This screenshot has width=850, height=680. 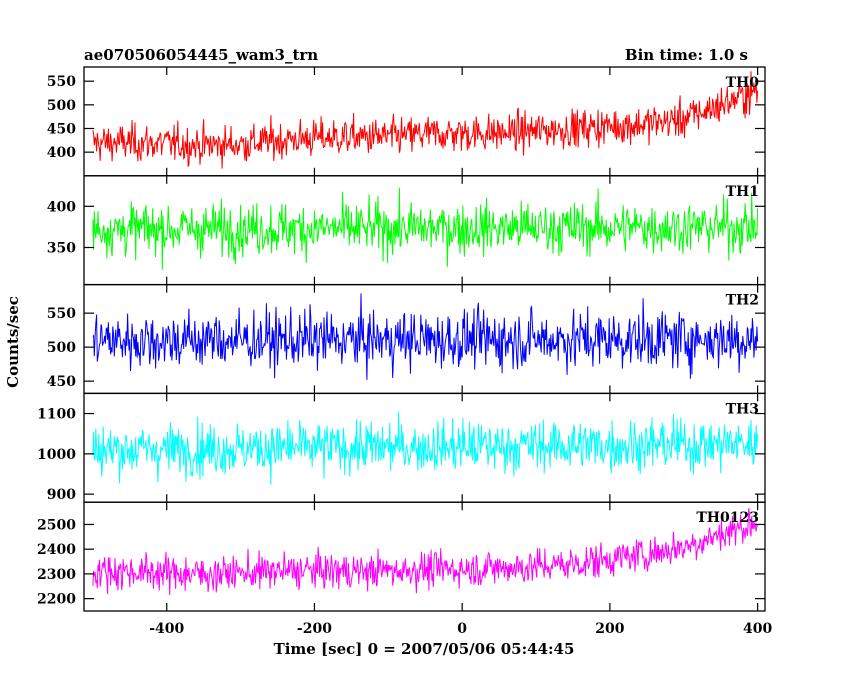 I want to click on y-tick-label: 2200, so click(x=56, y=600).